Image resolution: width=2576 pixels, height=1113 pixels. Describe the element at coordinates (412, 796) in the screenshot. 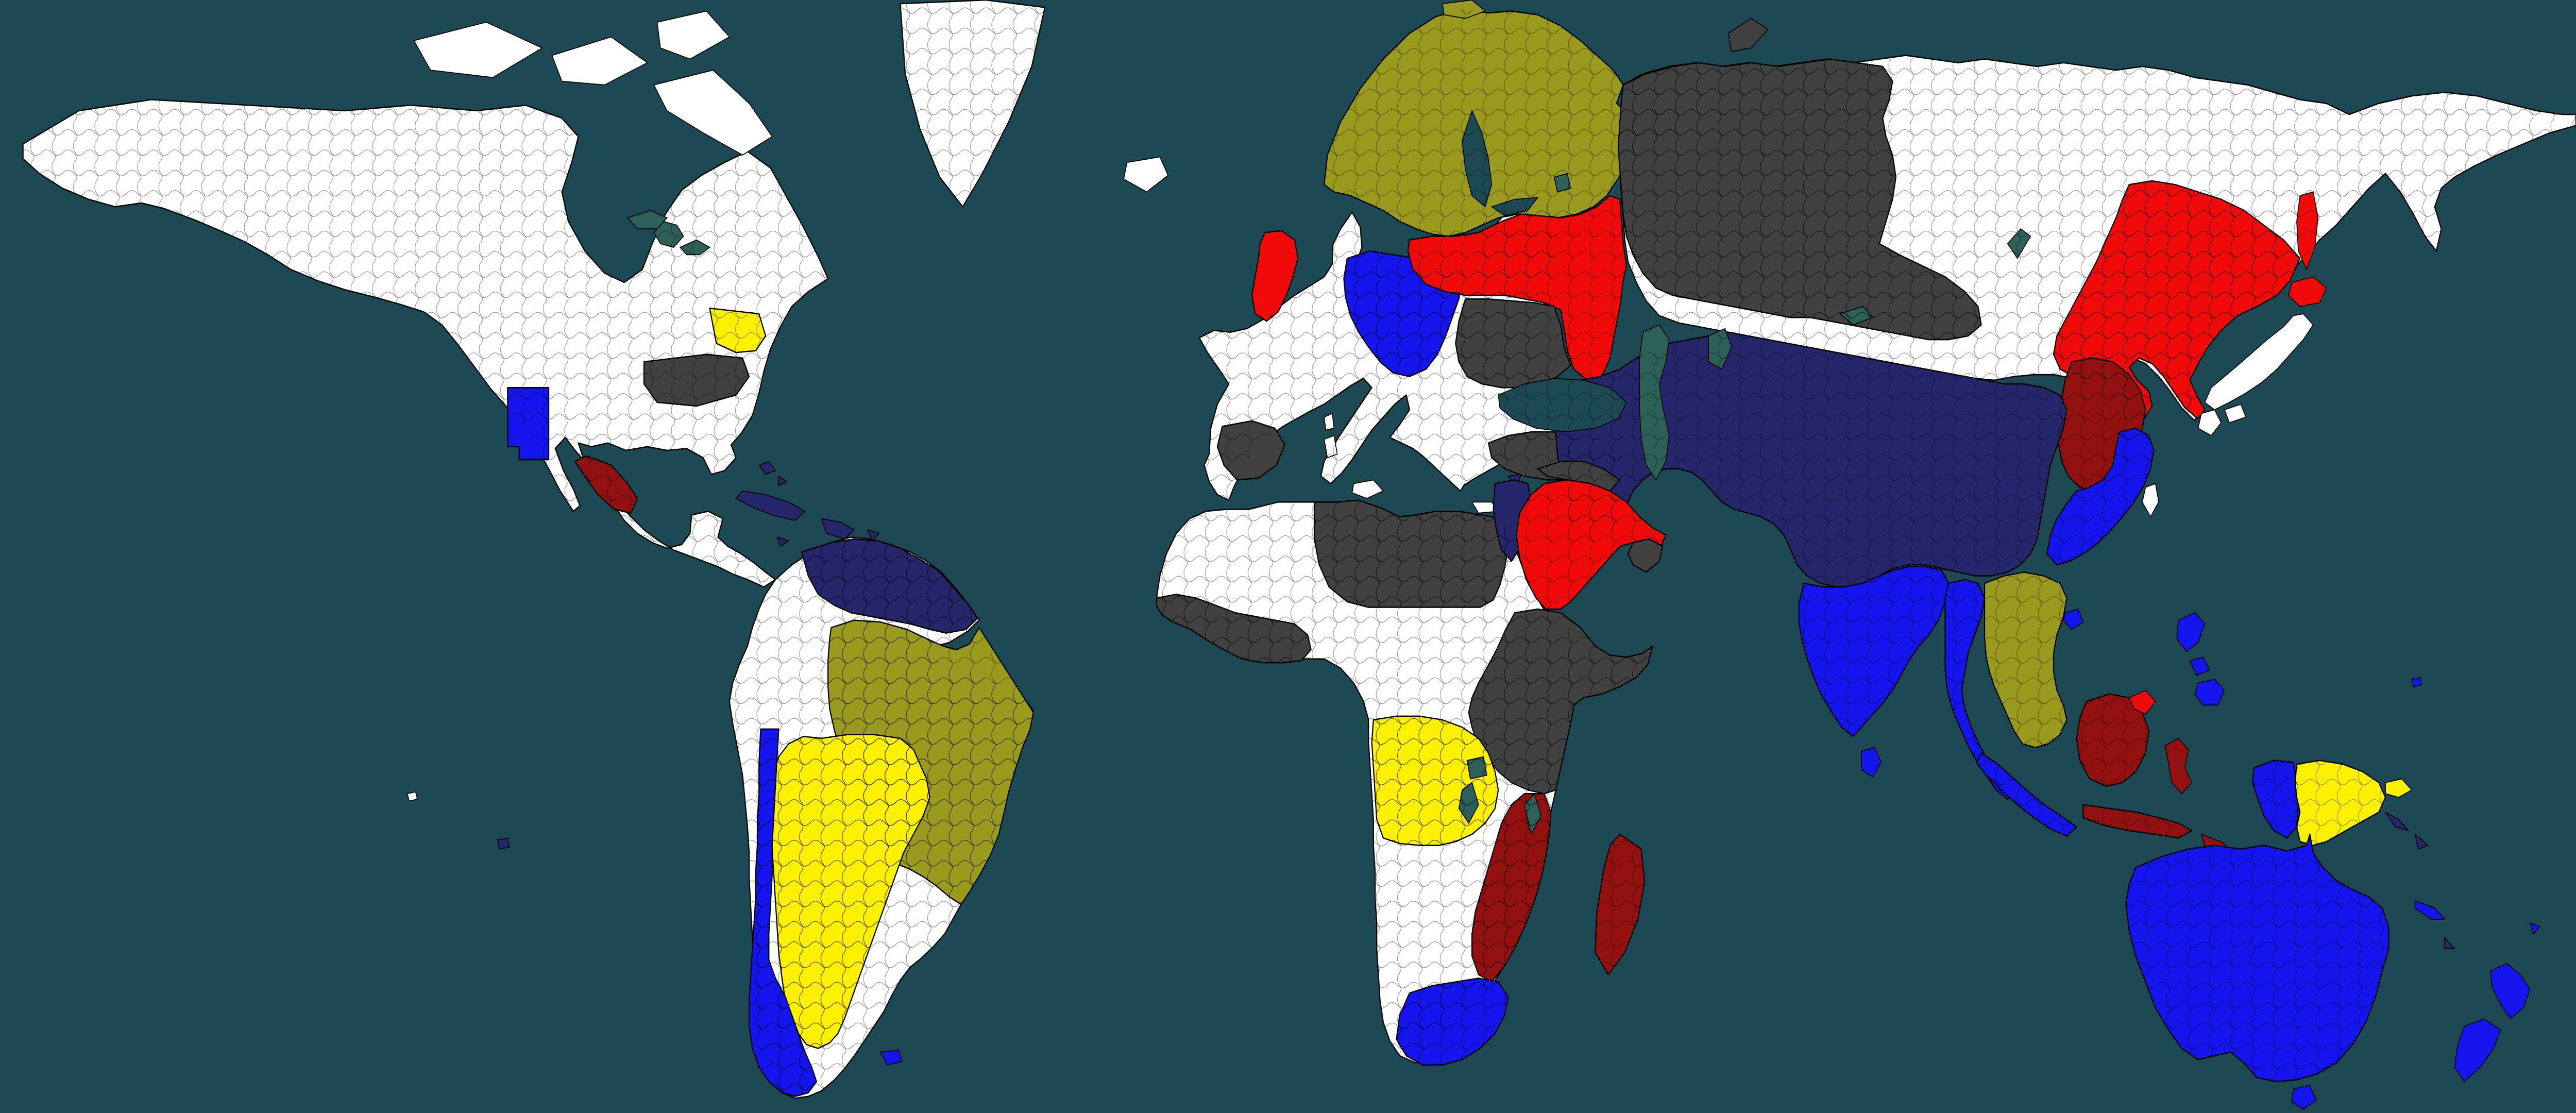

I see `region-pacific-islet` at that location.